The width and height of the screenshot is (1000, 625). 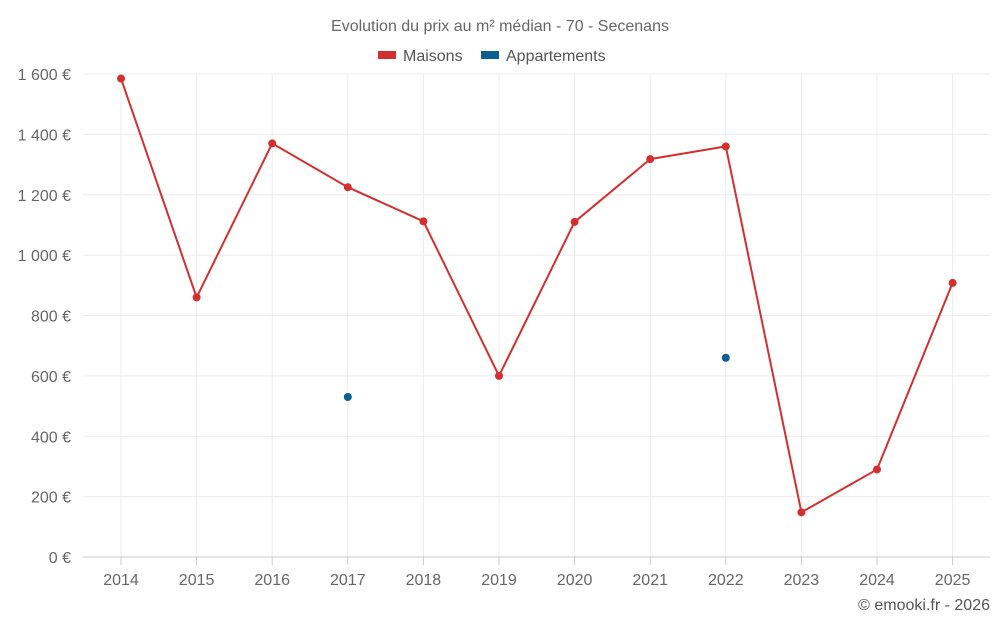 I want to click on y-tick-label: 200 €, so click(x=51, y=498).